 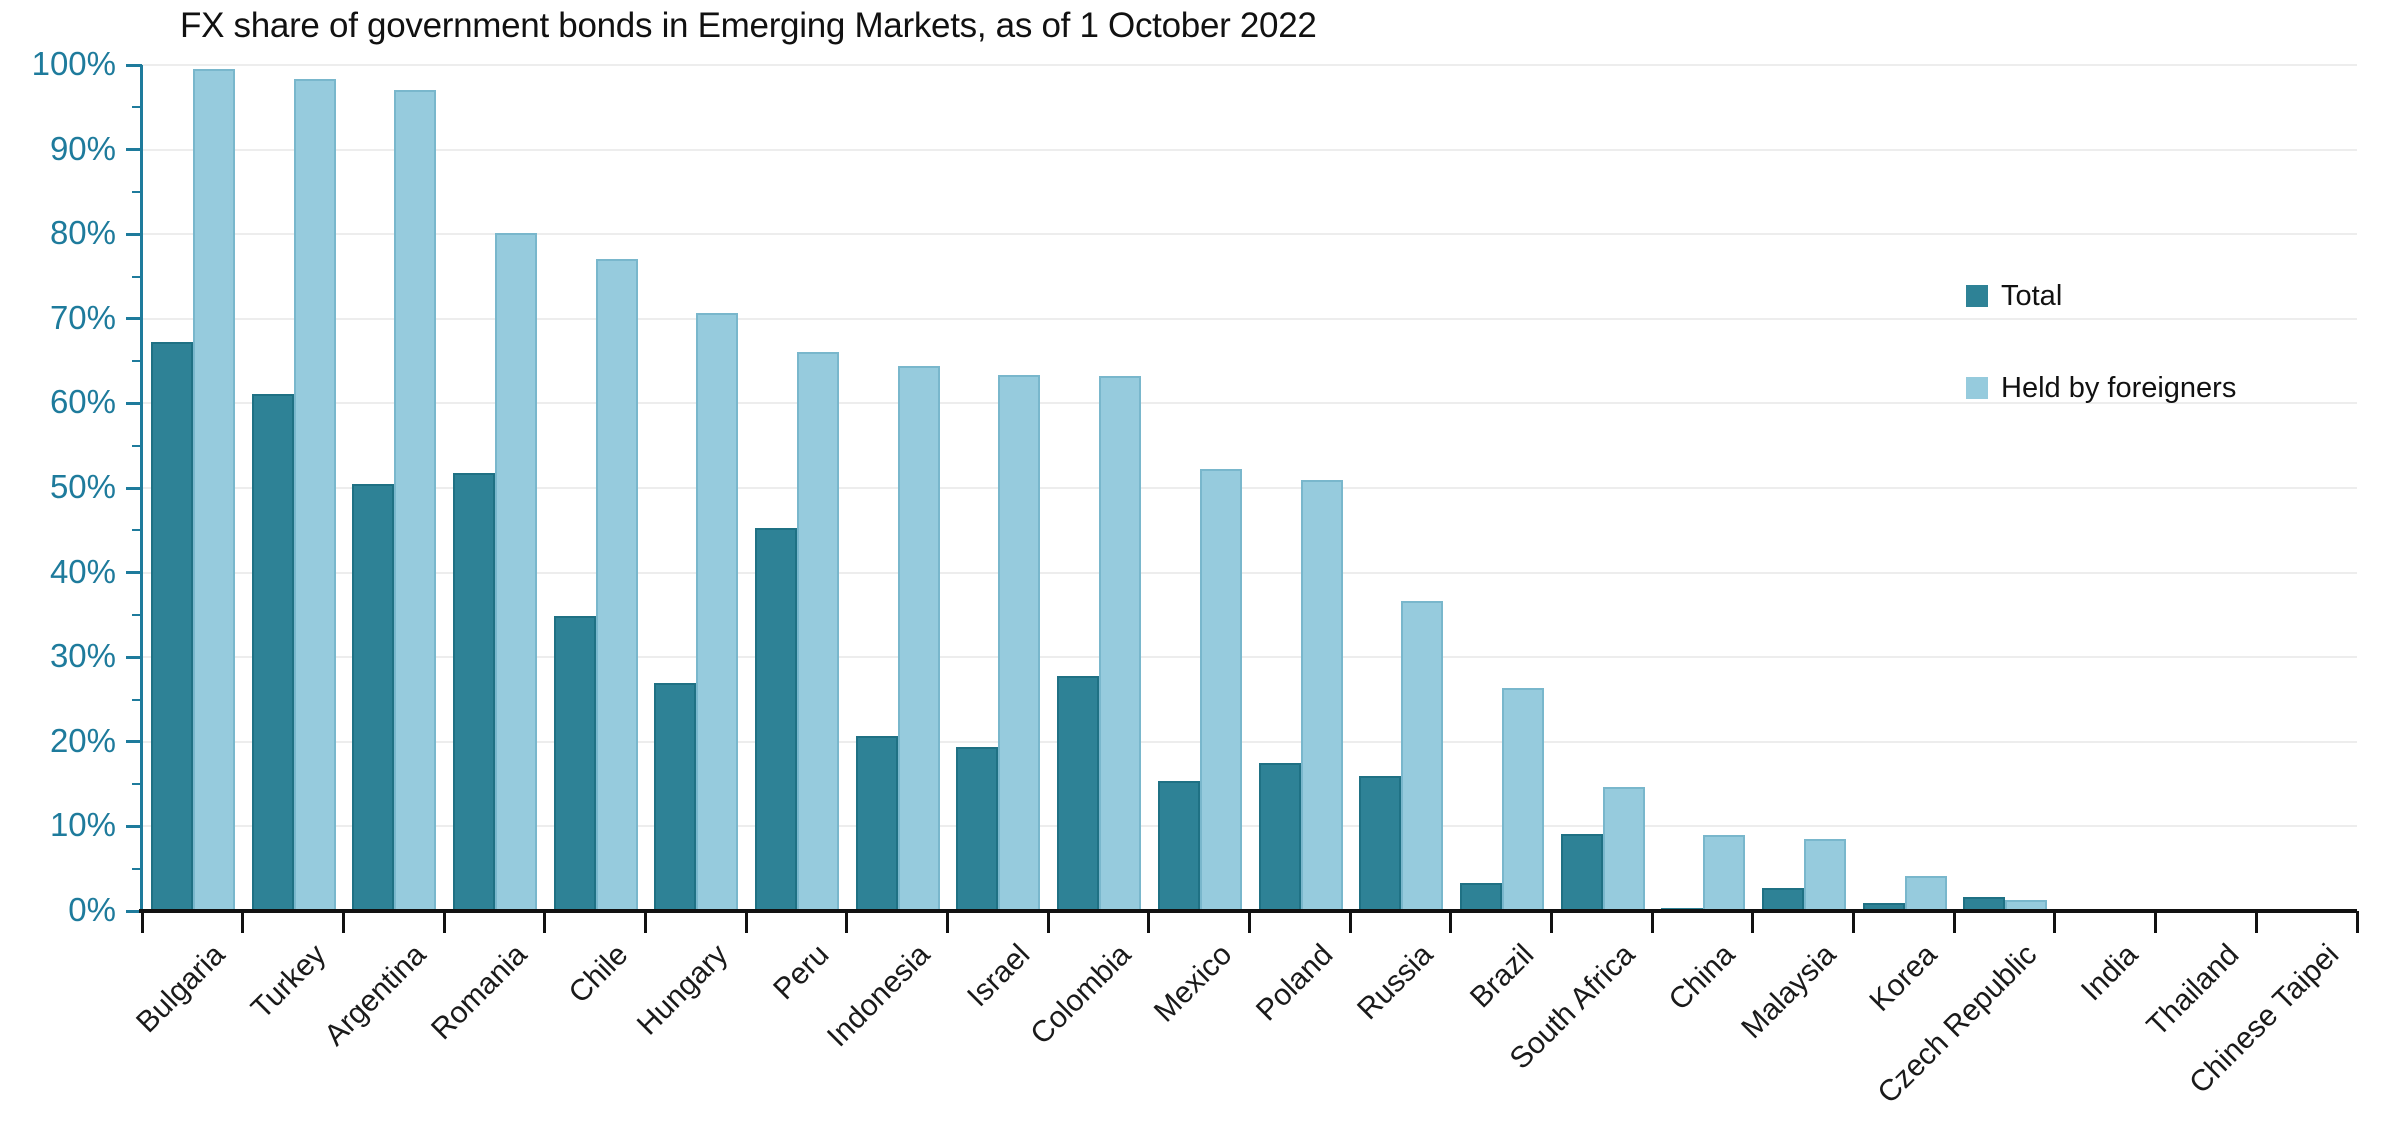 What do you see at coordinates (1702, 977) in the screenshot?
I see `x-axis-label-china: China` at bounding box center [1702, 977].